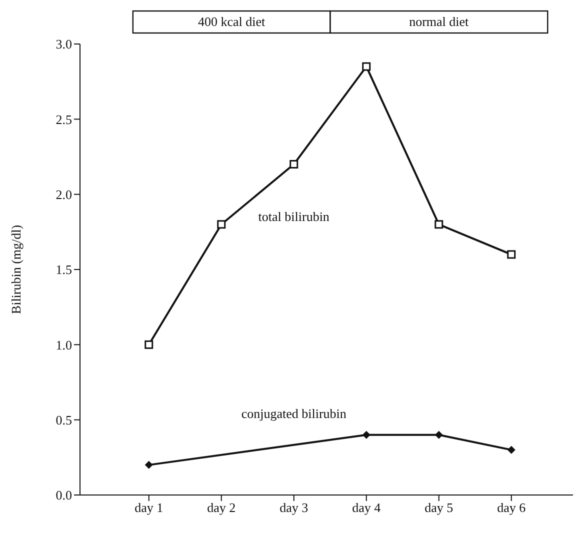 The width and height of the screenshot is (581, 536). What do you see at coordinates (64, 119) in the screenshot?
I see `y-tick-label: 2.5` at bounding box center [64, 119].